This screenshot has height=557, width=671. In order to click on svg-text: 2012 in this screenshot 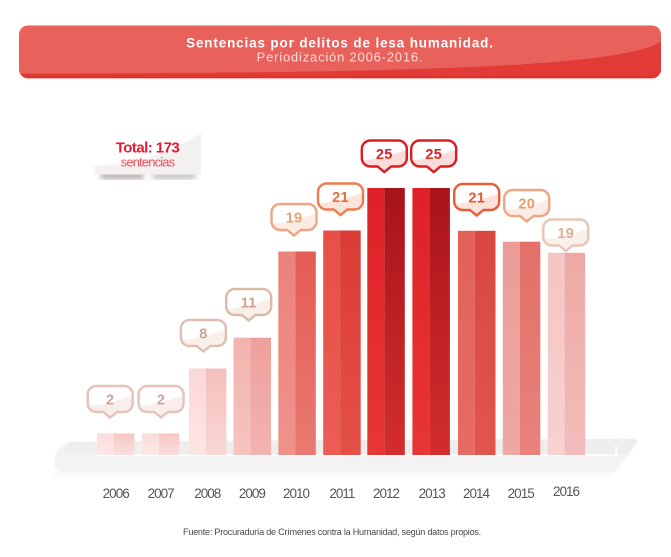, I will do `click(386, 493)`.